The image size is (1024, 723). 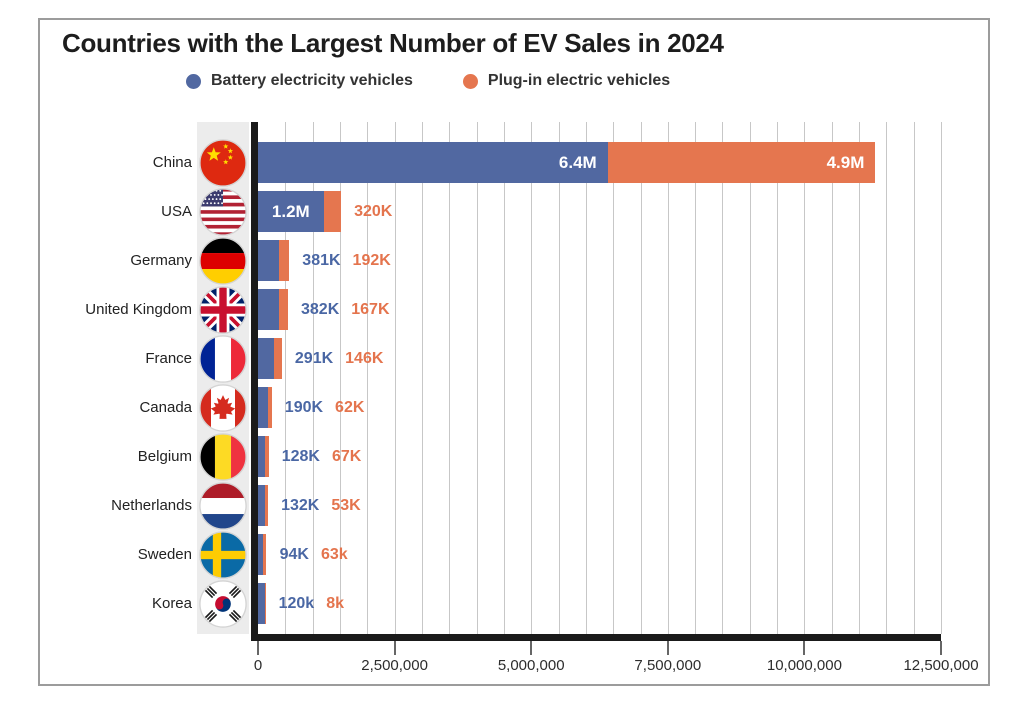 What do you see at coordinates (433, 162) in the screenshot?
I see `bar-bev-china: 6.4M` at bounding box center [433, 162].